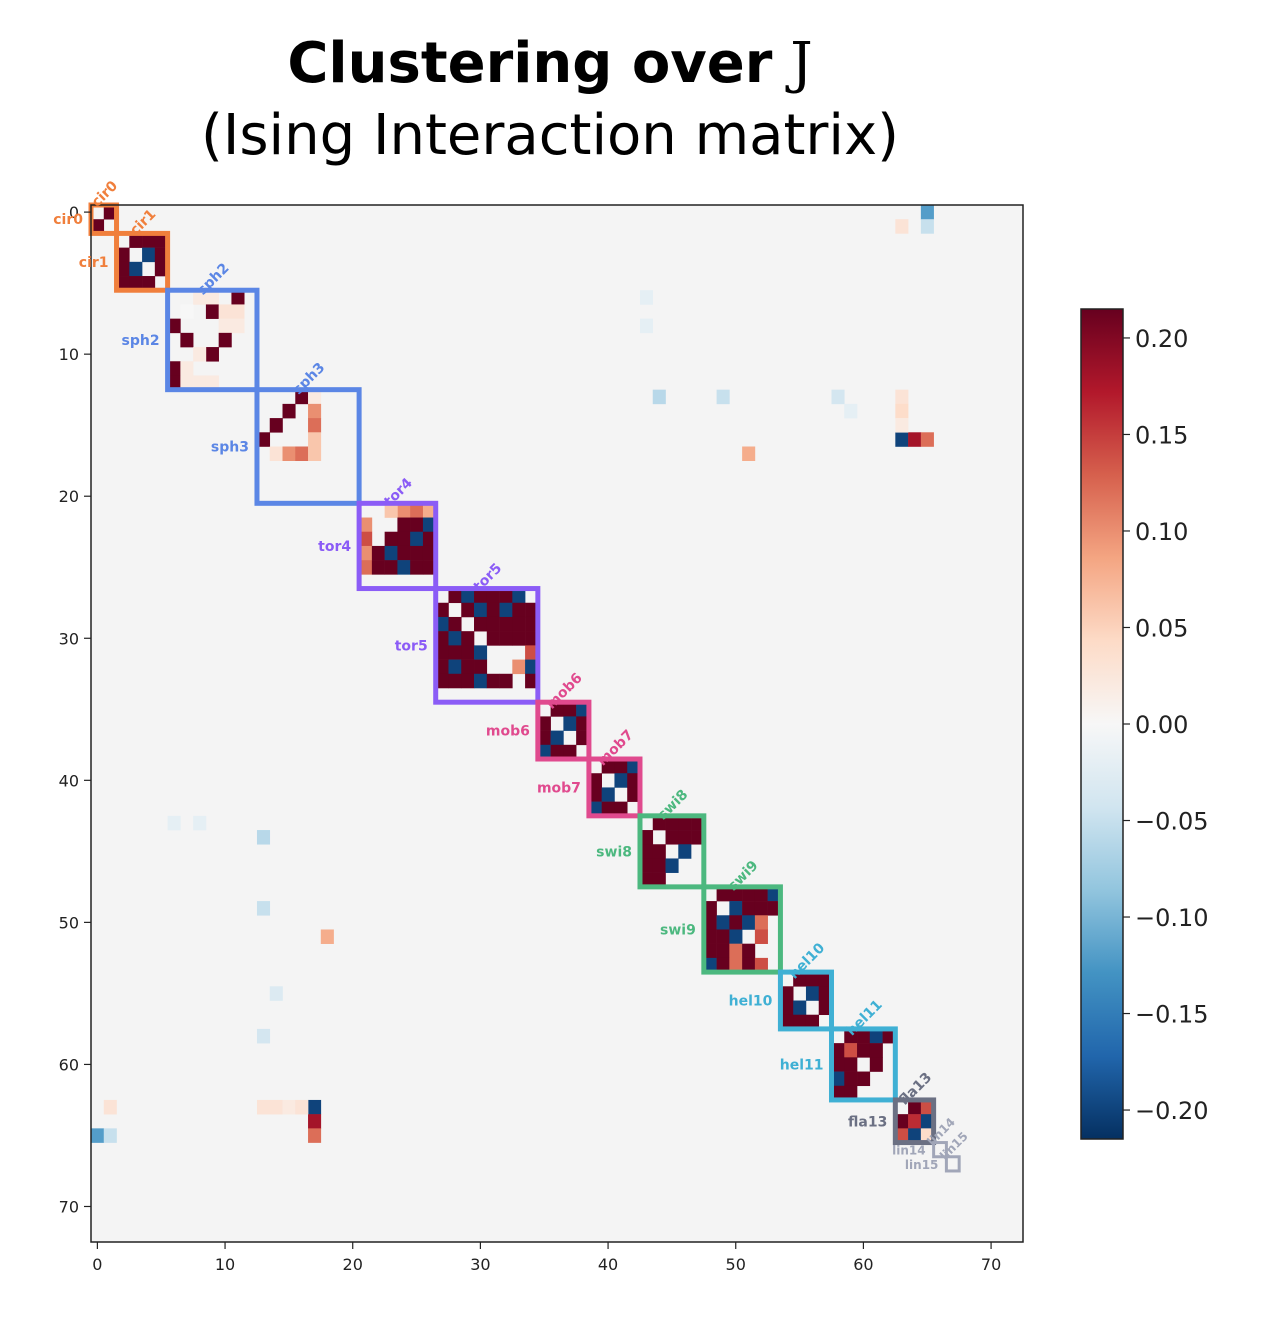  What do you see at coordinates (914, 1121) in the screenshot?
I see `cluster-box-fla13` at bounding box center [914, 1121].